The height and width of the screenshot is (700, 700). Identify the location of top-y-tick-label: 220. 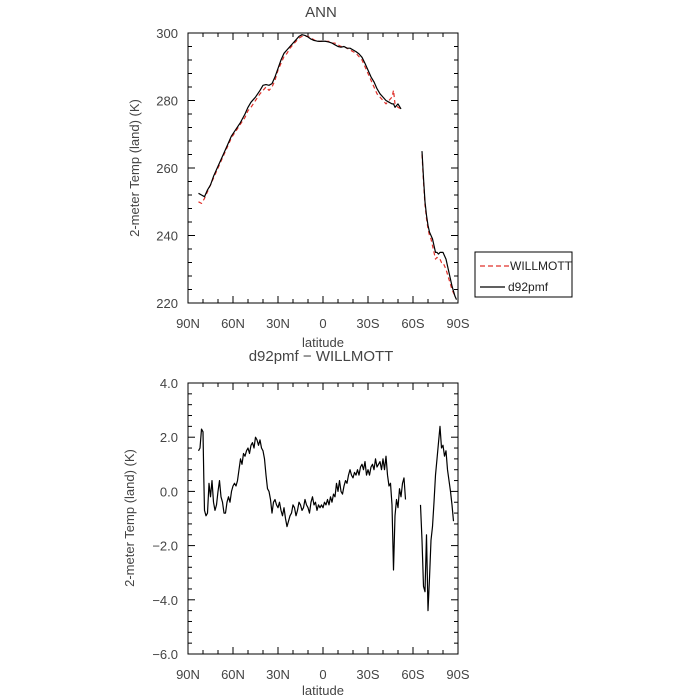
(167, 303).